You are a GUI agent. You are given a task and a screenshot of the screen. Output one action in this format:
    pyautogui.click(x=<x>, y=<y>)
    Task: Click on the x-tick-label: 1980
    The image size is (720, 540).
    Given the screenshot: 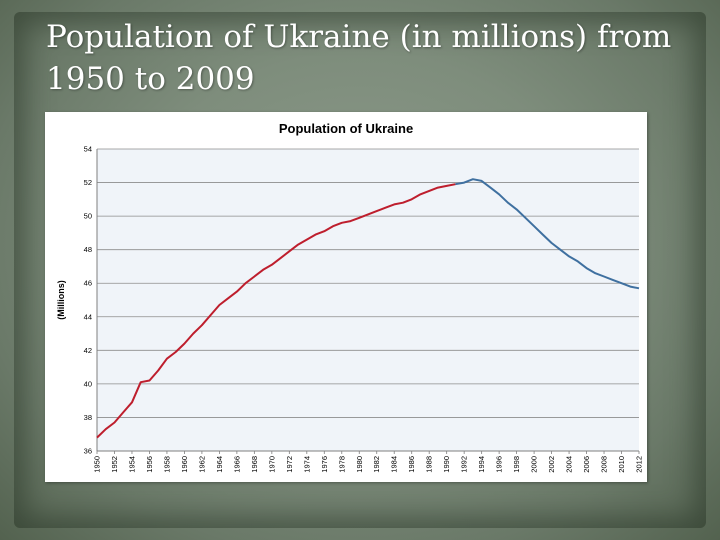 What is the action you would take?
    pyautogui.click(x=359, y=464)
    